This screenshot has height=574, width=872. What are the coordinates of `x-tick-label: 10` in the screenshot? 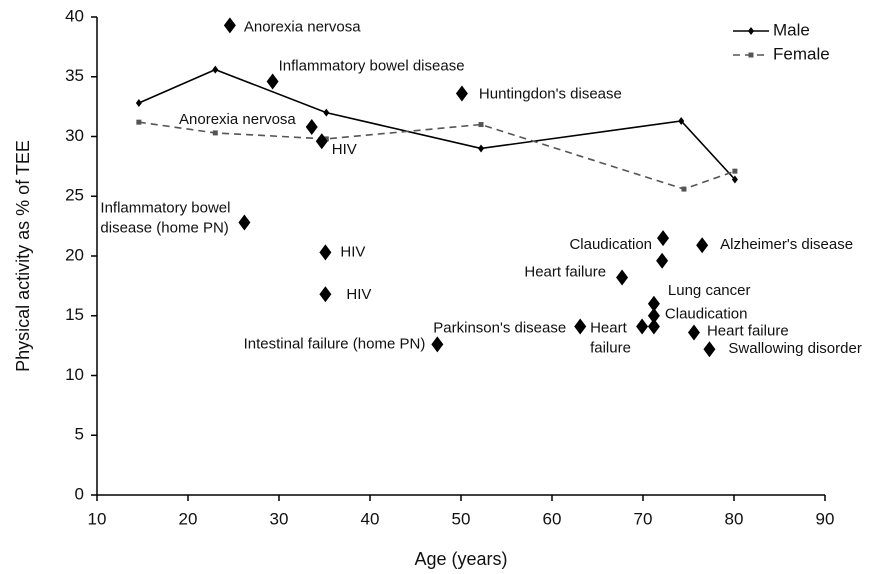 It's located at (97, 518).